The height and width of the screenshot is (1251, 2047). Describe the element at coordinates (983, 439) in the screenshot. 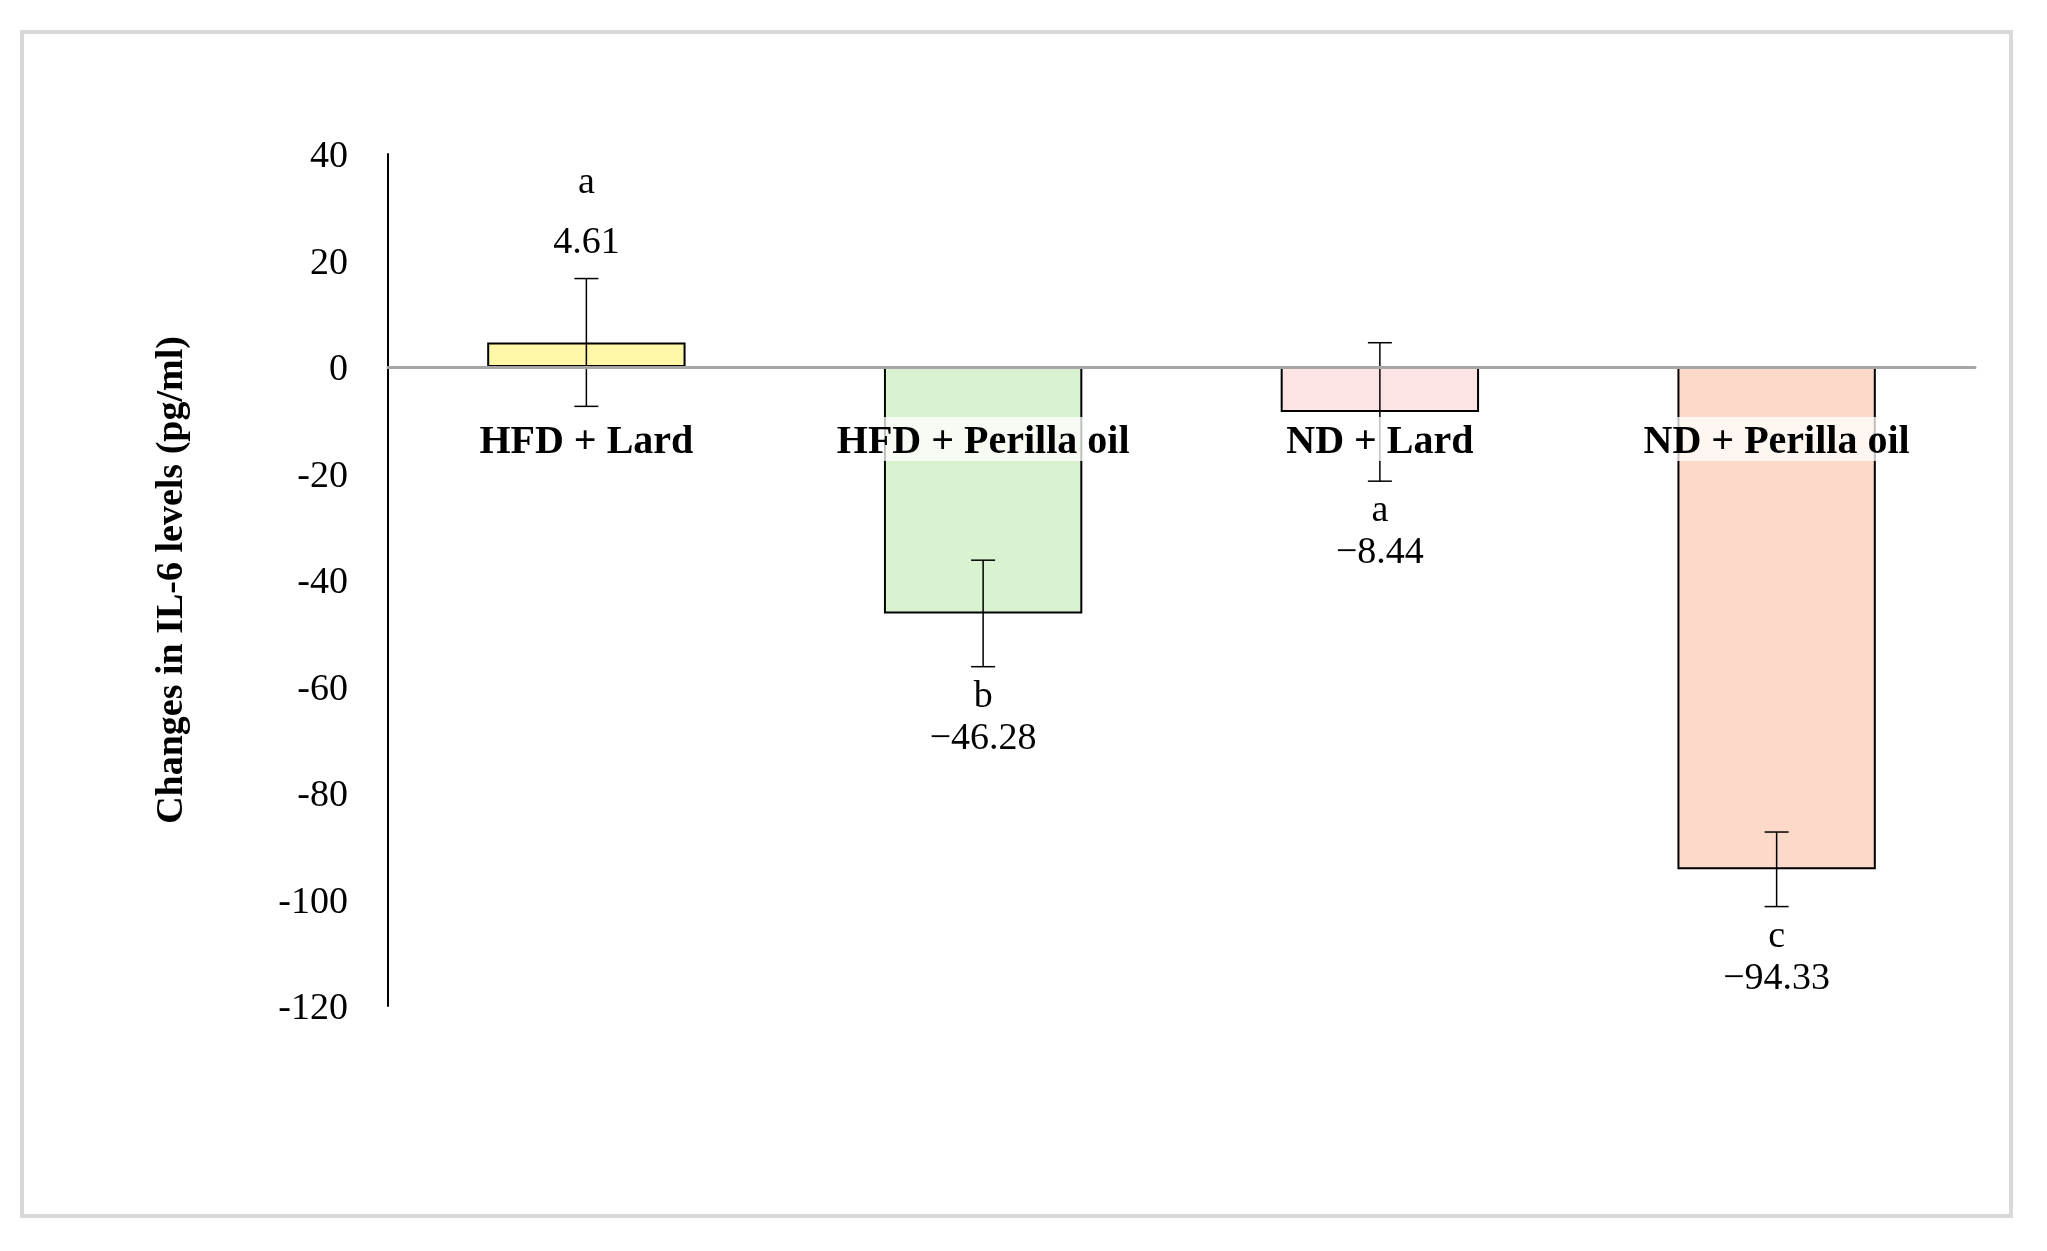

I see `x-tick-label: HFD + Perilla oil` at that location.